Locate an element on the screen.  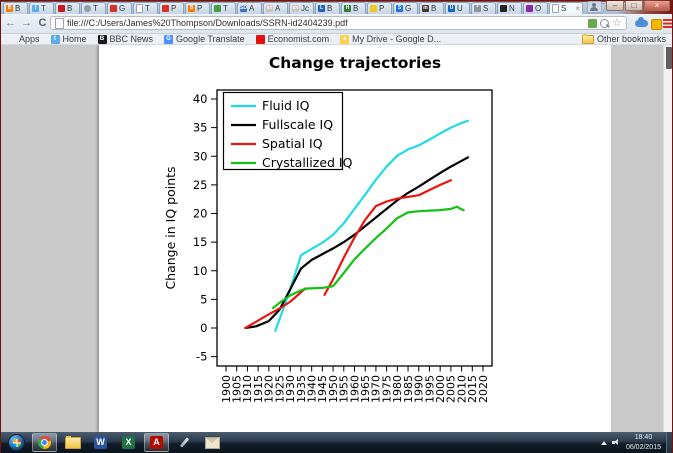
browser-tab: -P is located at coordinates (379, 8).